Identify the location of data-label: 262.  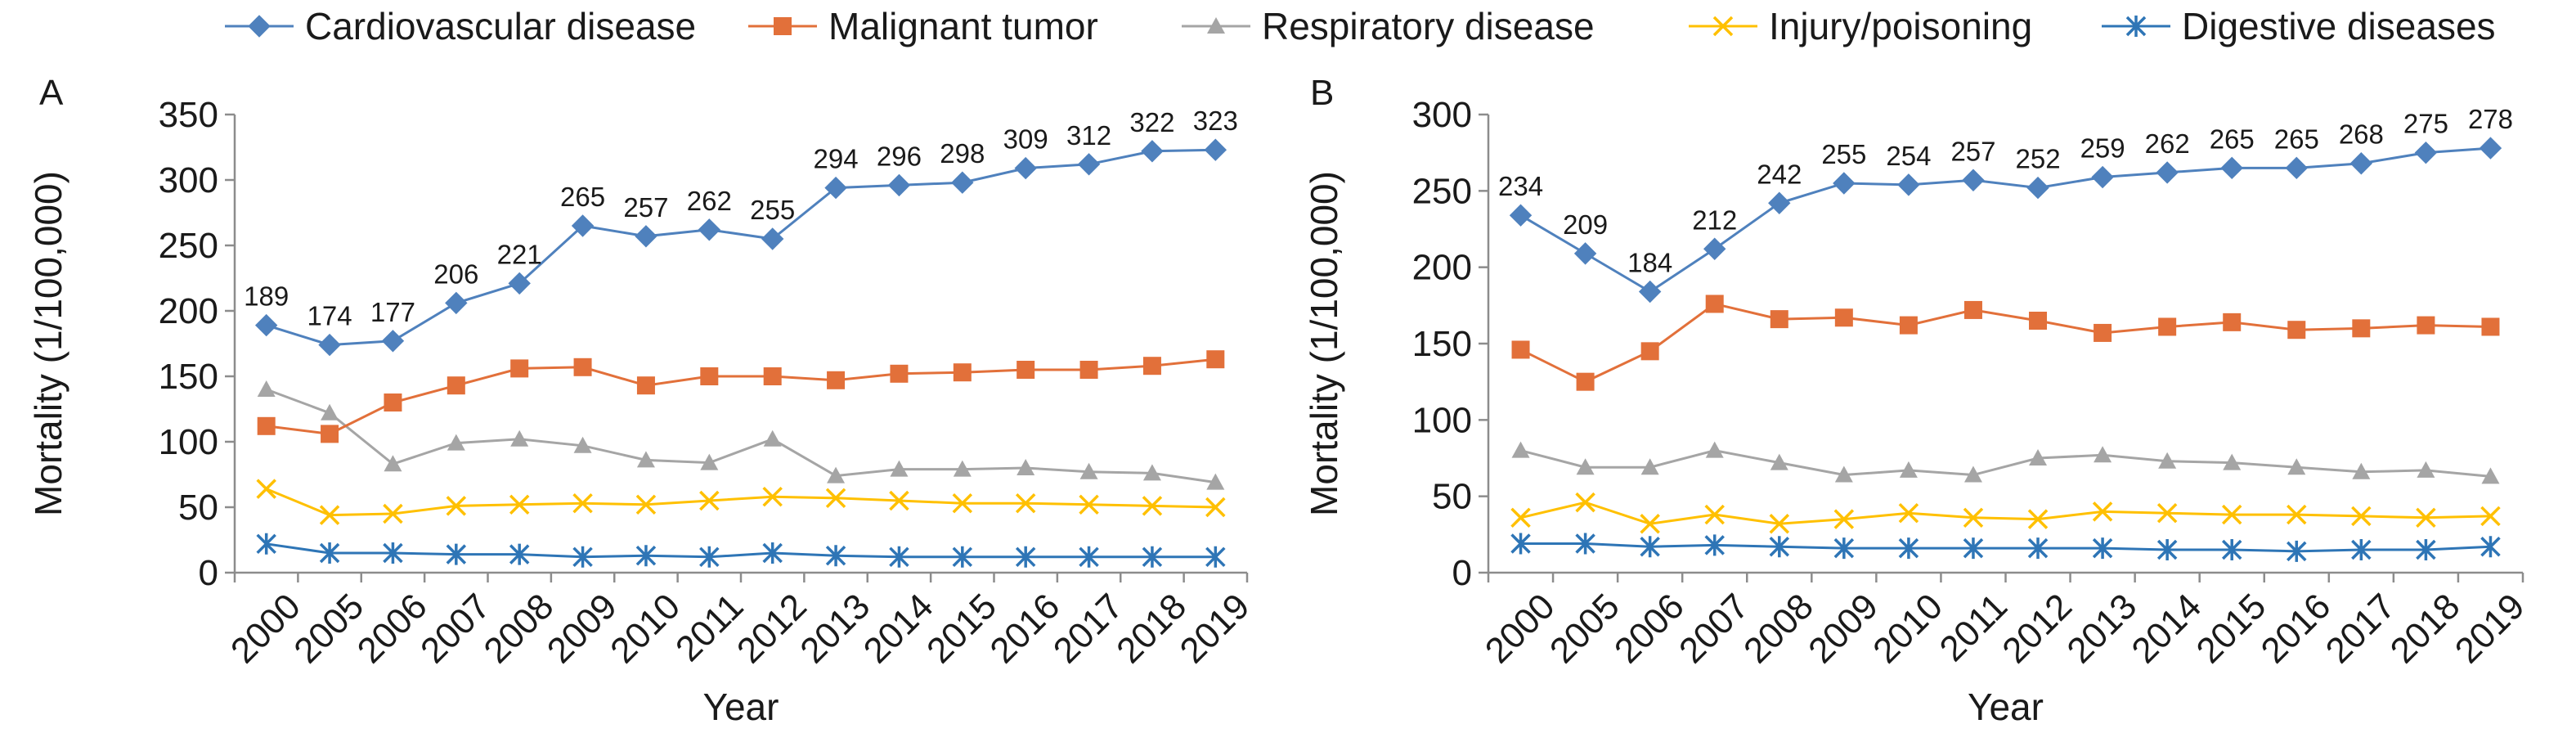
(709, 201).